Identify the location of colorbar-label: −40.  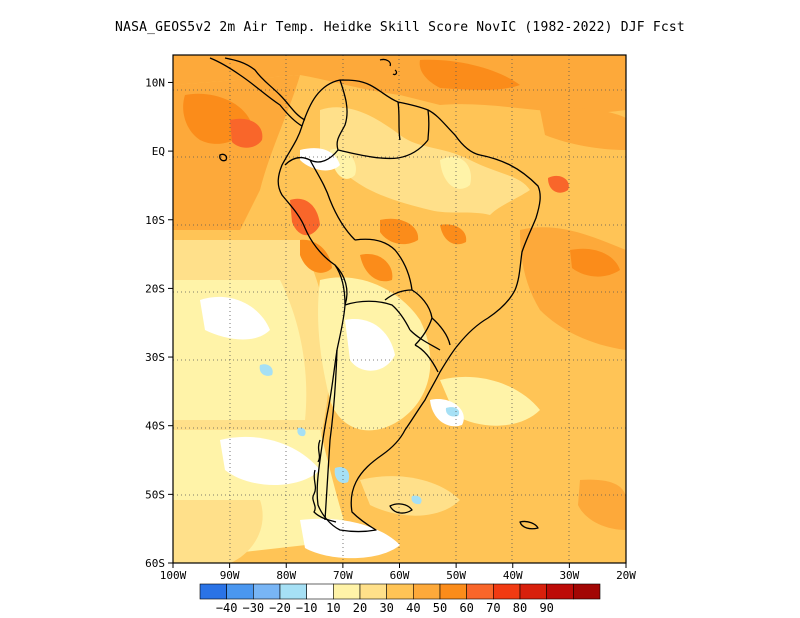
(227, 608).